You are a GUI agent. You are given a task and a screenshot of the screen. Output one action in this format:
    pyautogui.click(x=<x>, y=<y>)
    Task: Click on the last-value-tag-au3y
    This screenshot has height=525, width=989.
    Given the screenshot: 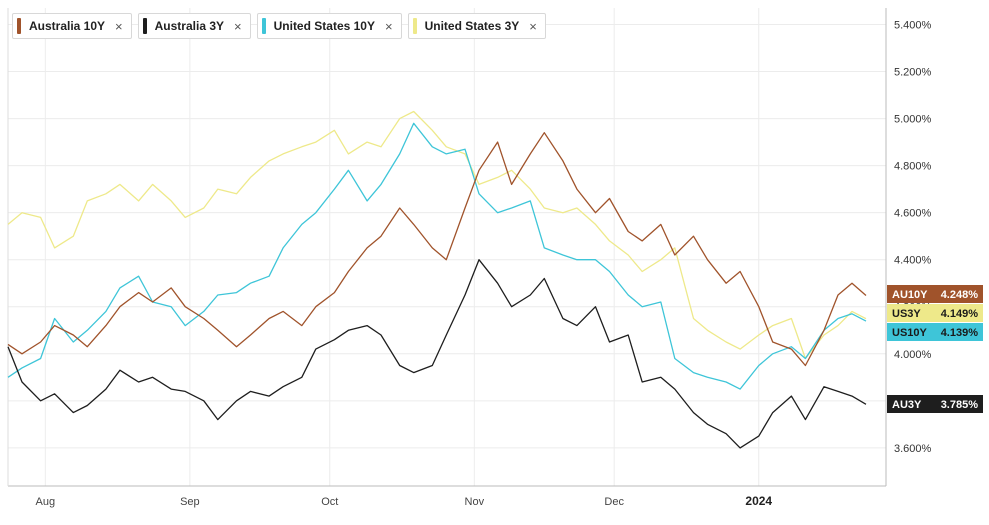 What is the action you would take?
    pyautogui.click(x=935, y=404)
    